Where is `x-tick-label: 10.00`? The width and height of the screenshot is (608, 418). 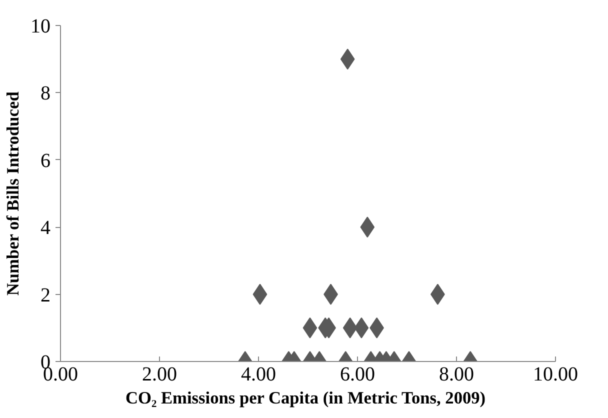 x-tick-label: 10.00 is located at coordinates (555, 375).